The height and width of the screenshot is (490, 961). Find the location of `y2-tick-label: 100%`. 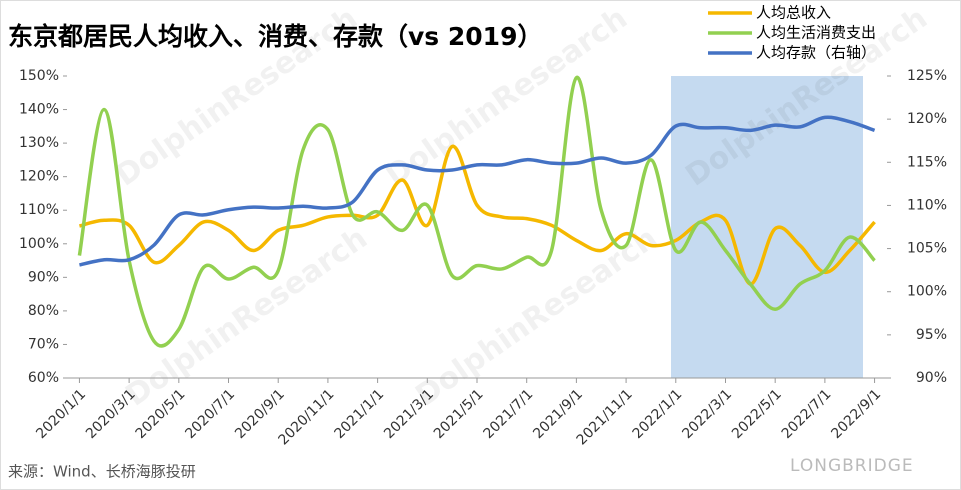

y2-tick-label: 100% is located at coordinates (927, 292).